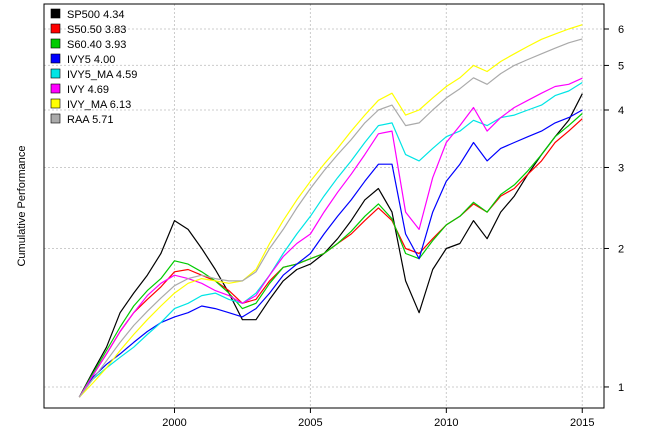 This screenshot has width=648, height=432. What do you see at coordinates (378, 418) in the screenshot?
I see `x-axis: 2000 2005 2010 2015` at bounding box center [378, 418].